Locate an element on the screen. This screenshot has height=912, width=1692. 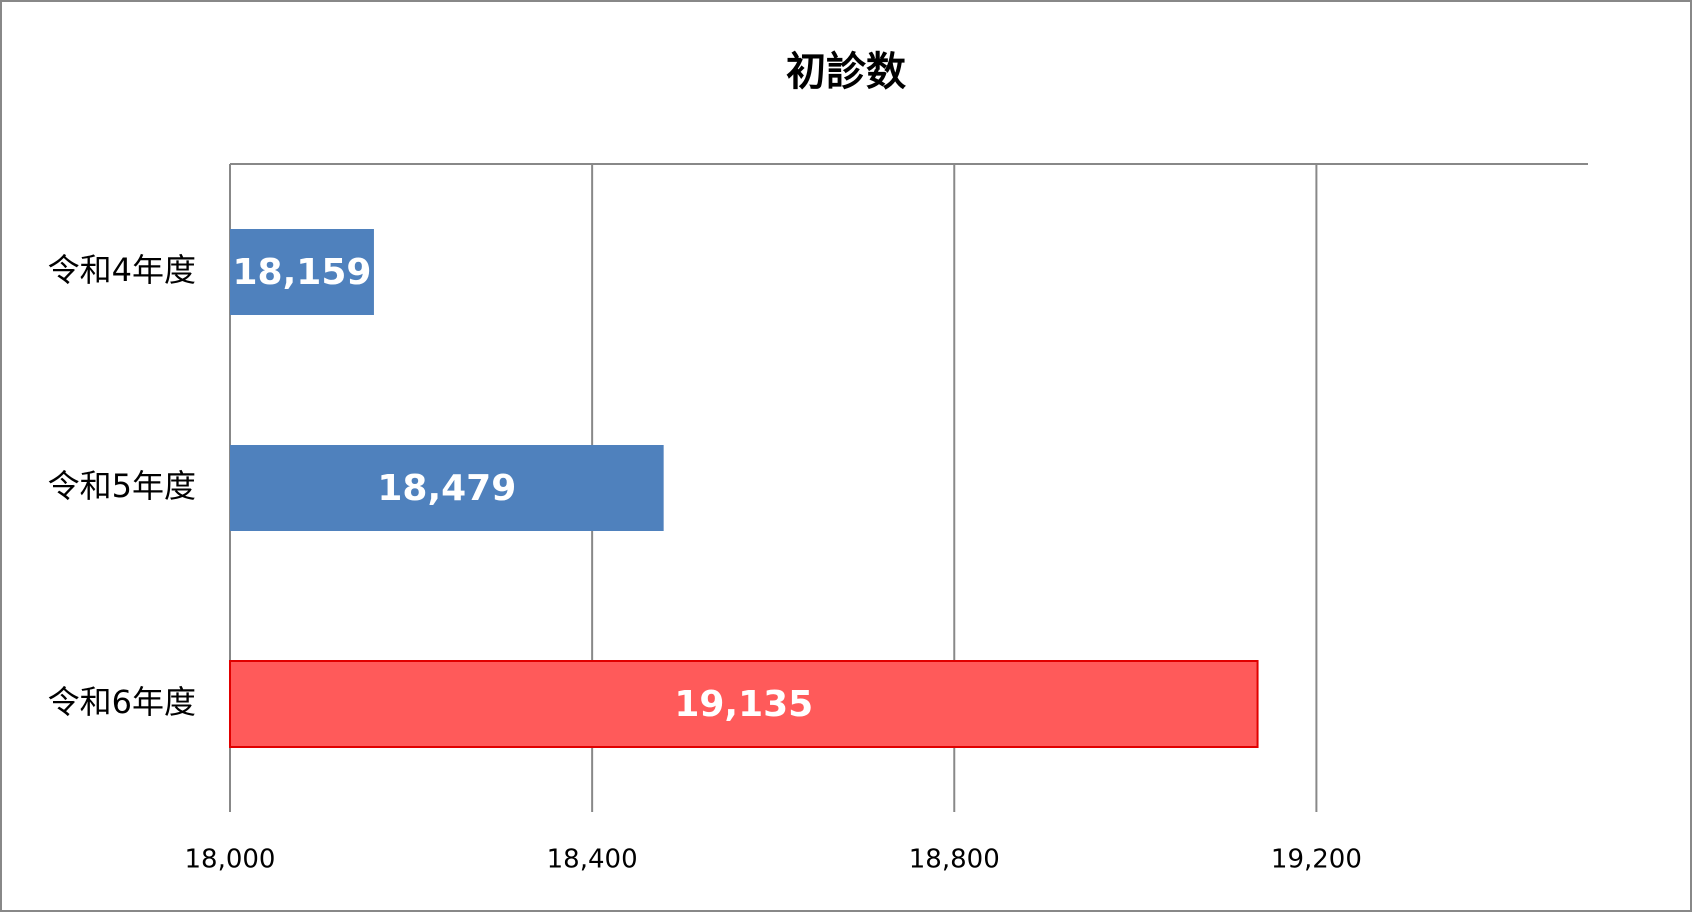
value-label: 19,135 is located at coordinates (743, 704).